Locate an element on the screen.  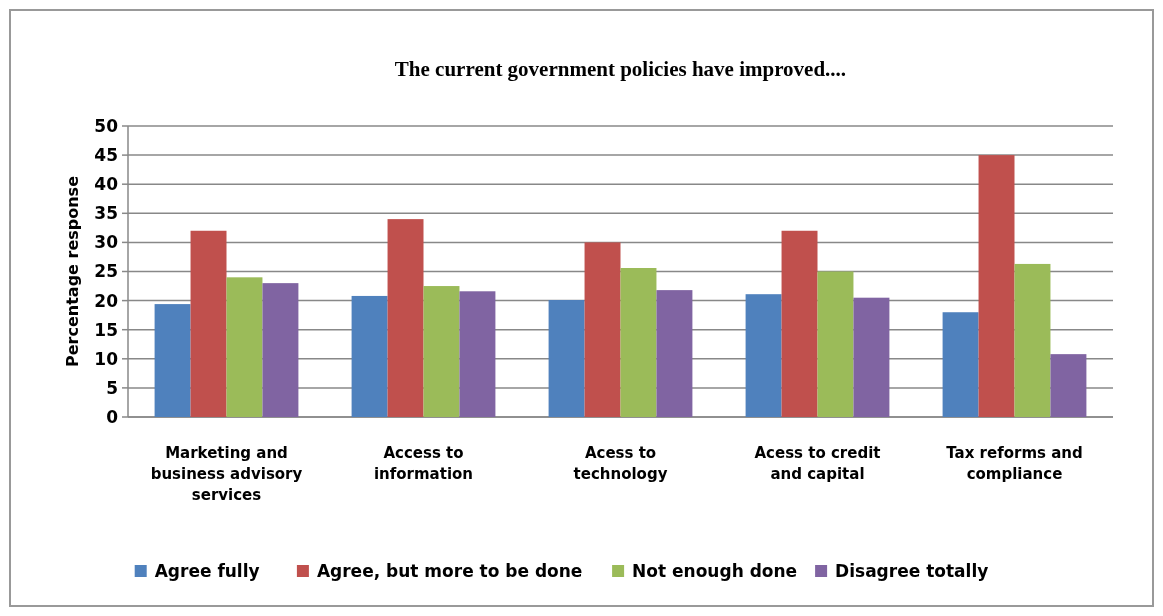
y-tick-label: 25 is located at coordinates (106, 271).